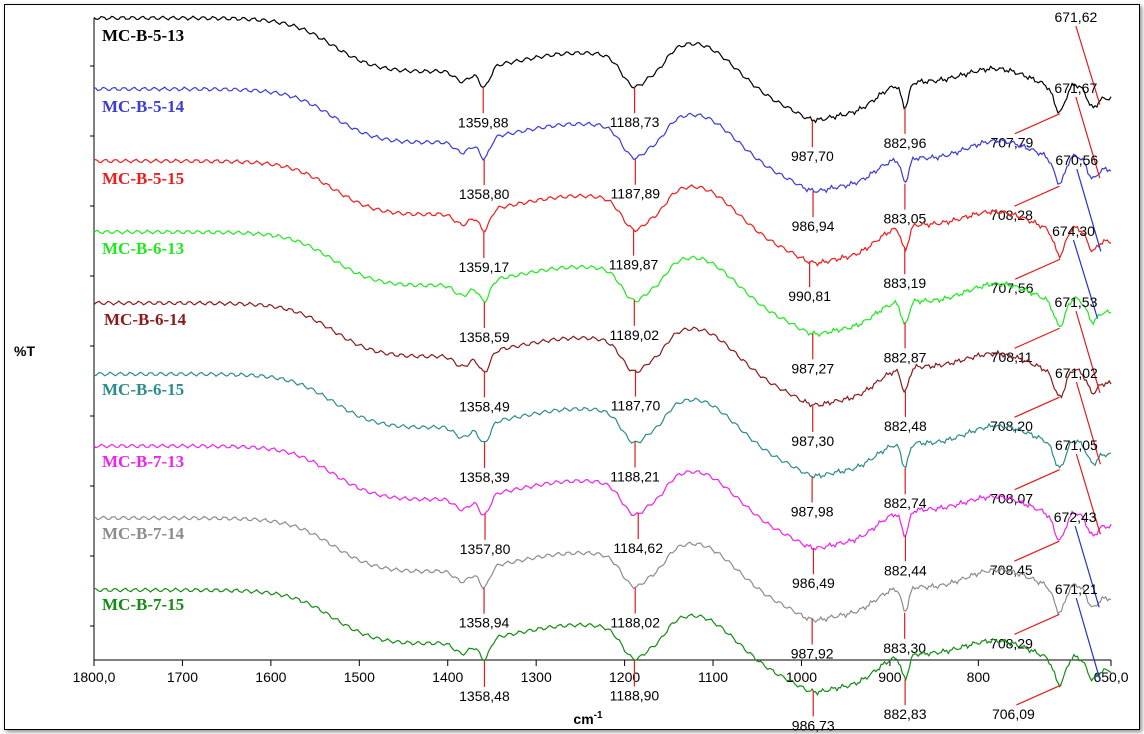 Image resolution: width=1144 pixels, height=734 pixels. What do you see at coordinates (904, 219) in the screenshot?
I see `peak-label: 883,05` at bounding box center [904, 219].